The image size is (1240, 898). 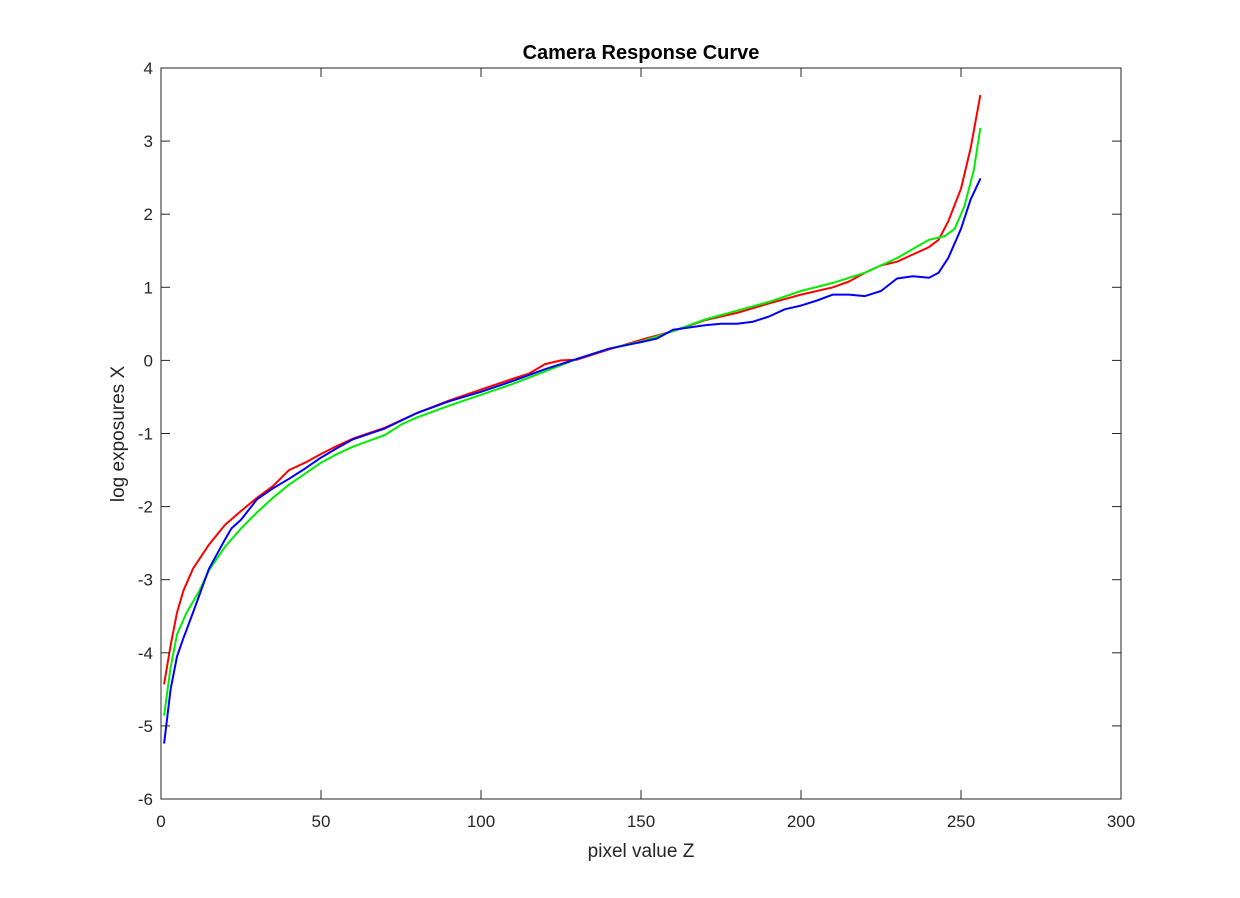 I want to click on y-tick-label: 3, so click(x=148, y=141).